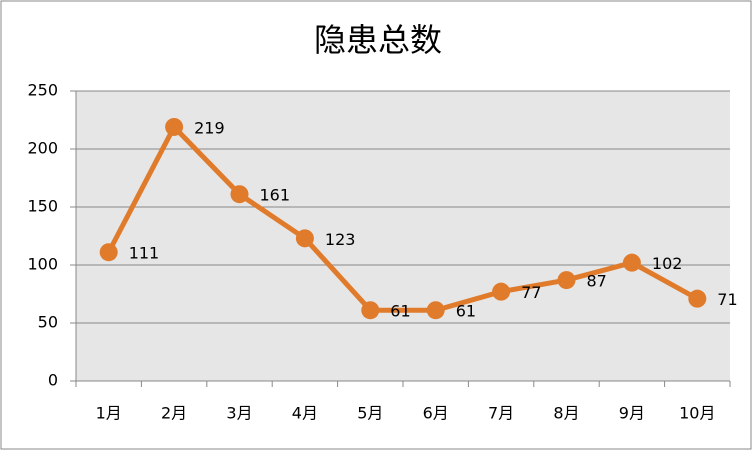 The height and width of the screenshot is (451, 753). What do you see at coordinates (209, 127) in the screenshot?
I see `data-label: 219` at bounding box center [209, 127].